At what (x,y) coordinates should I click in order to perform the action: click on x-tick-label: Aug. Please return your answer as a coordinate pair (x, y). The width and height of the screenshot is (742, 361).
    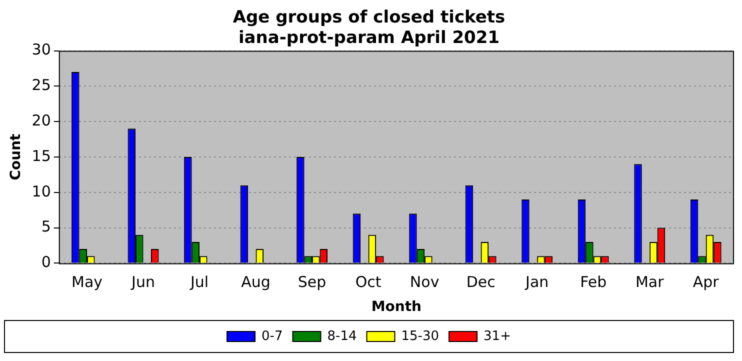
    Looking at the image, I should click on (255, 282).